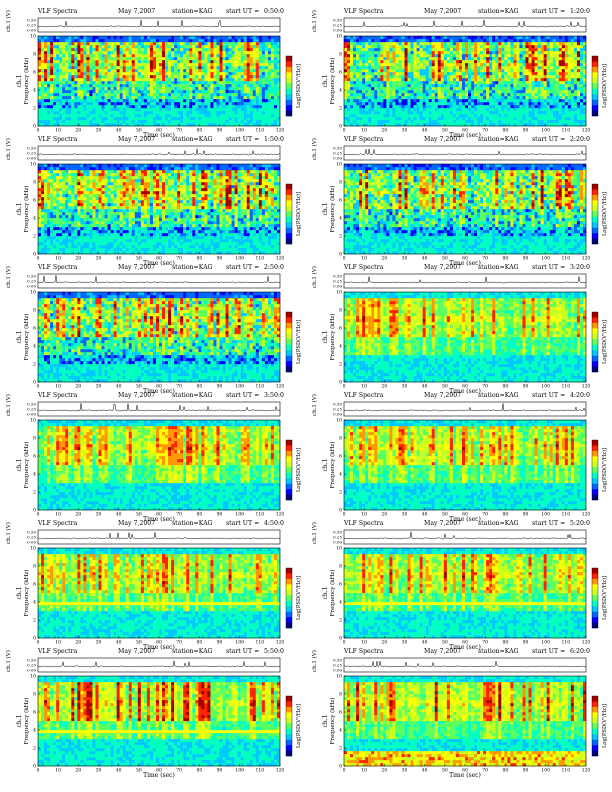 Image resolution: width=612 pixels, height=792 pixels. What do you see at coordinates (179, 131) in the screenshot?
I see `x-tick-label: 70` at bounding box center [179, 131].